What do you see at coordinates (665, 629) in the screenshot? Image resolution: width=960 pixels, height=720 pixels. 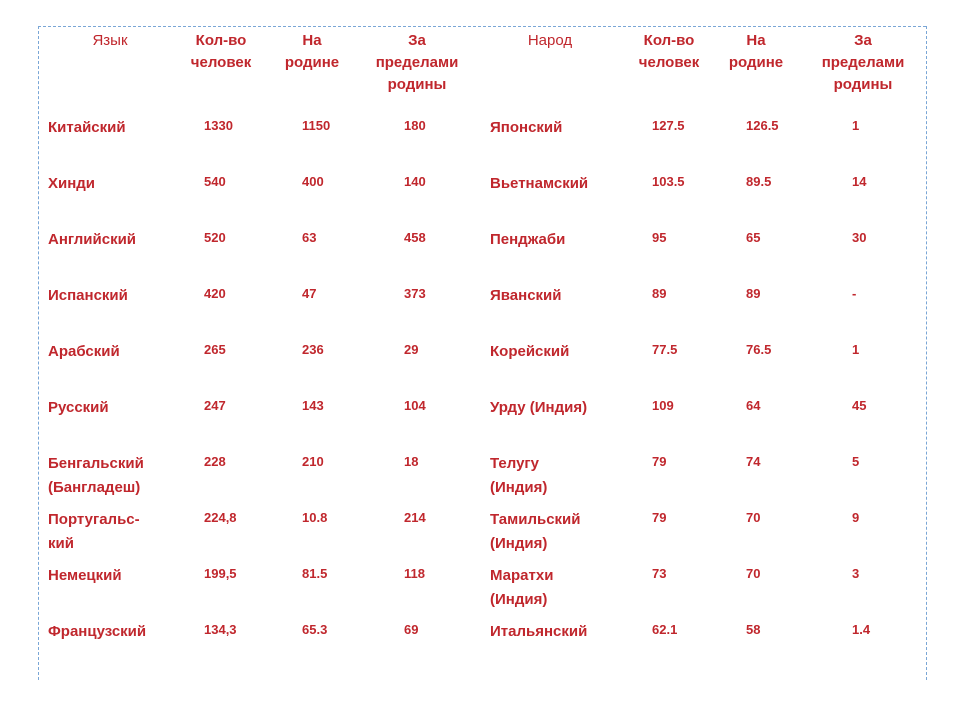 I see `people-total: 62.1` at bounding box center [665, 629].